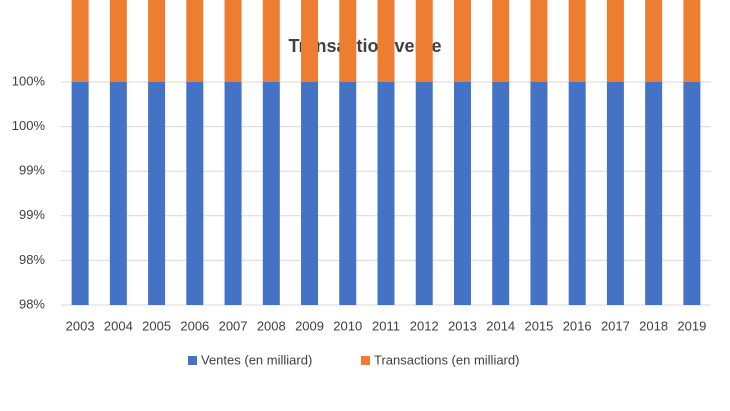 The image size is (730, 411). What do you see at coordinates (424, 325) in the screenshot?
I see `x-tick-label: 2012` at bounding box center [424, 325].